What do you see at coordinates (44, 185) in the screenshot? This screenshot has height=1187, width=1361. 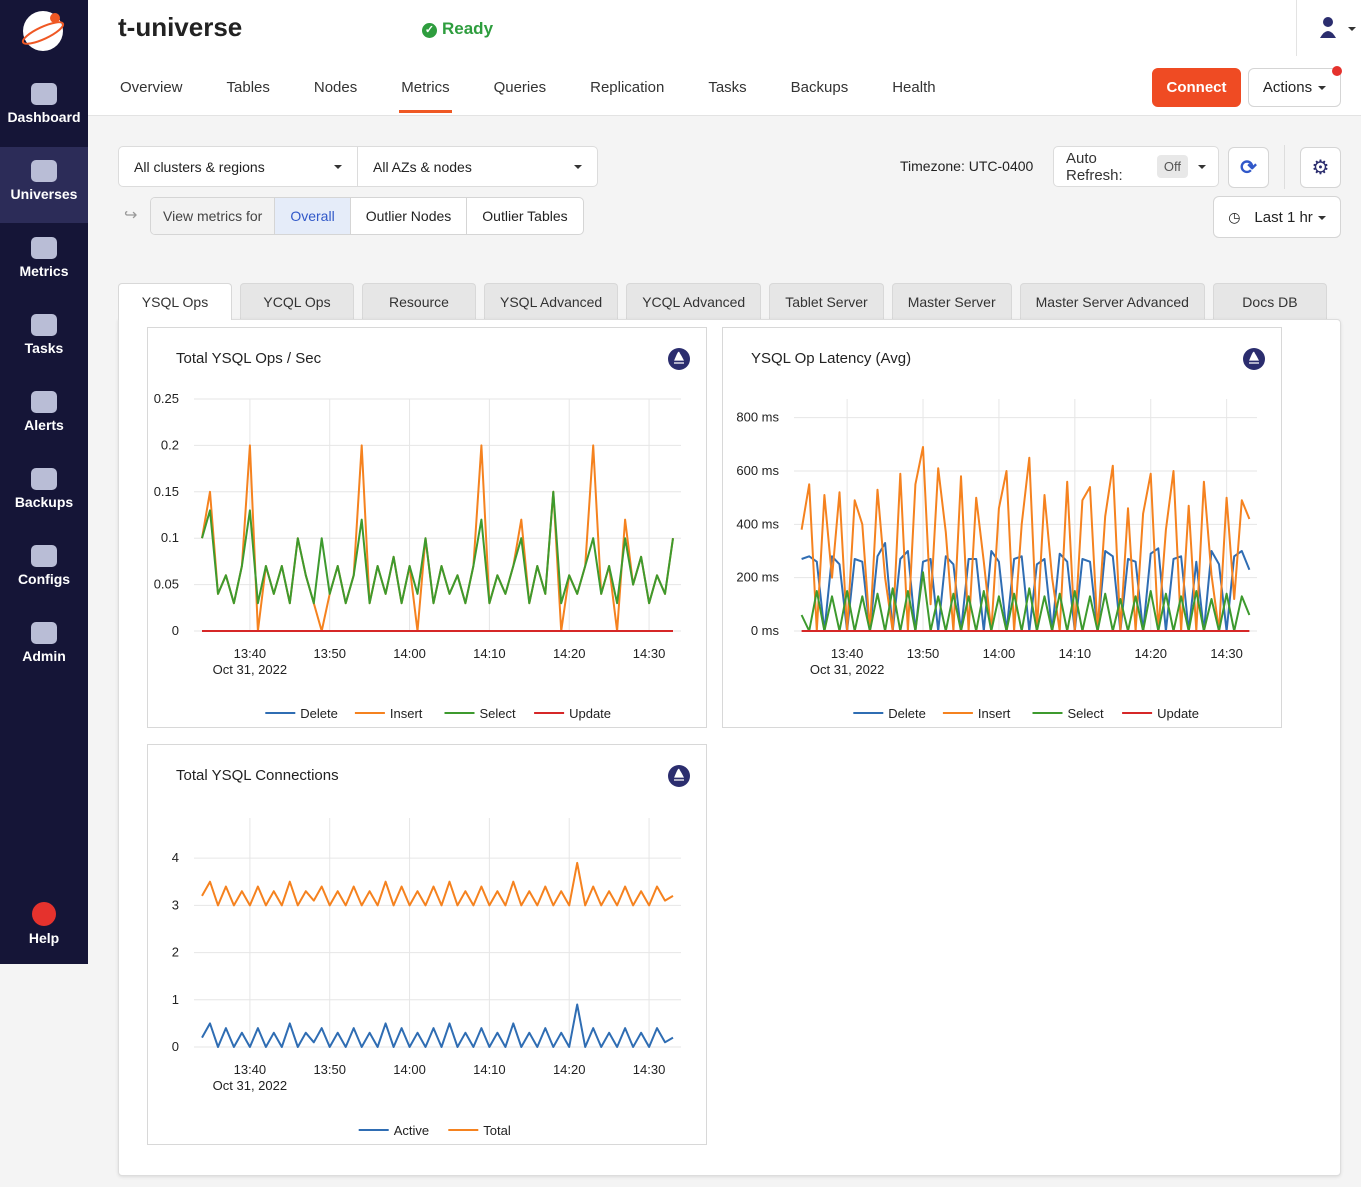 I see `nav-item: Universes` at bounding box center [44, 185].